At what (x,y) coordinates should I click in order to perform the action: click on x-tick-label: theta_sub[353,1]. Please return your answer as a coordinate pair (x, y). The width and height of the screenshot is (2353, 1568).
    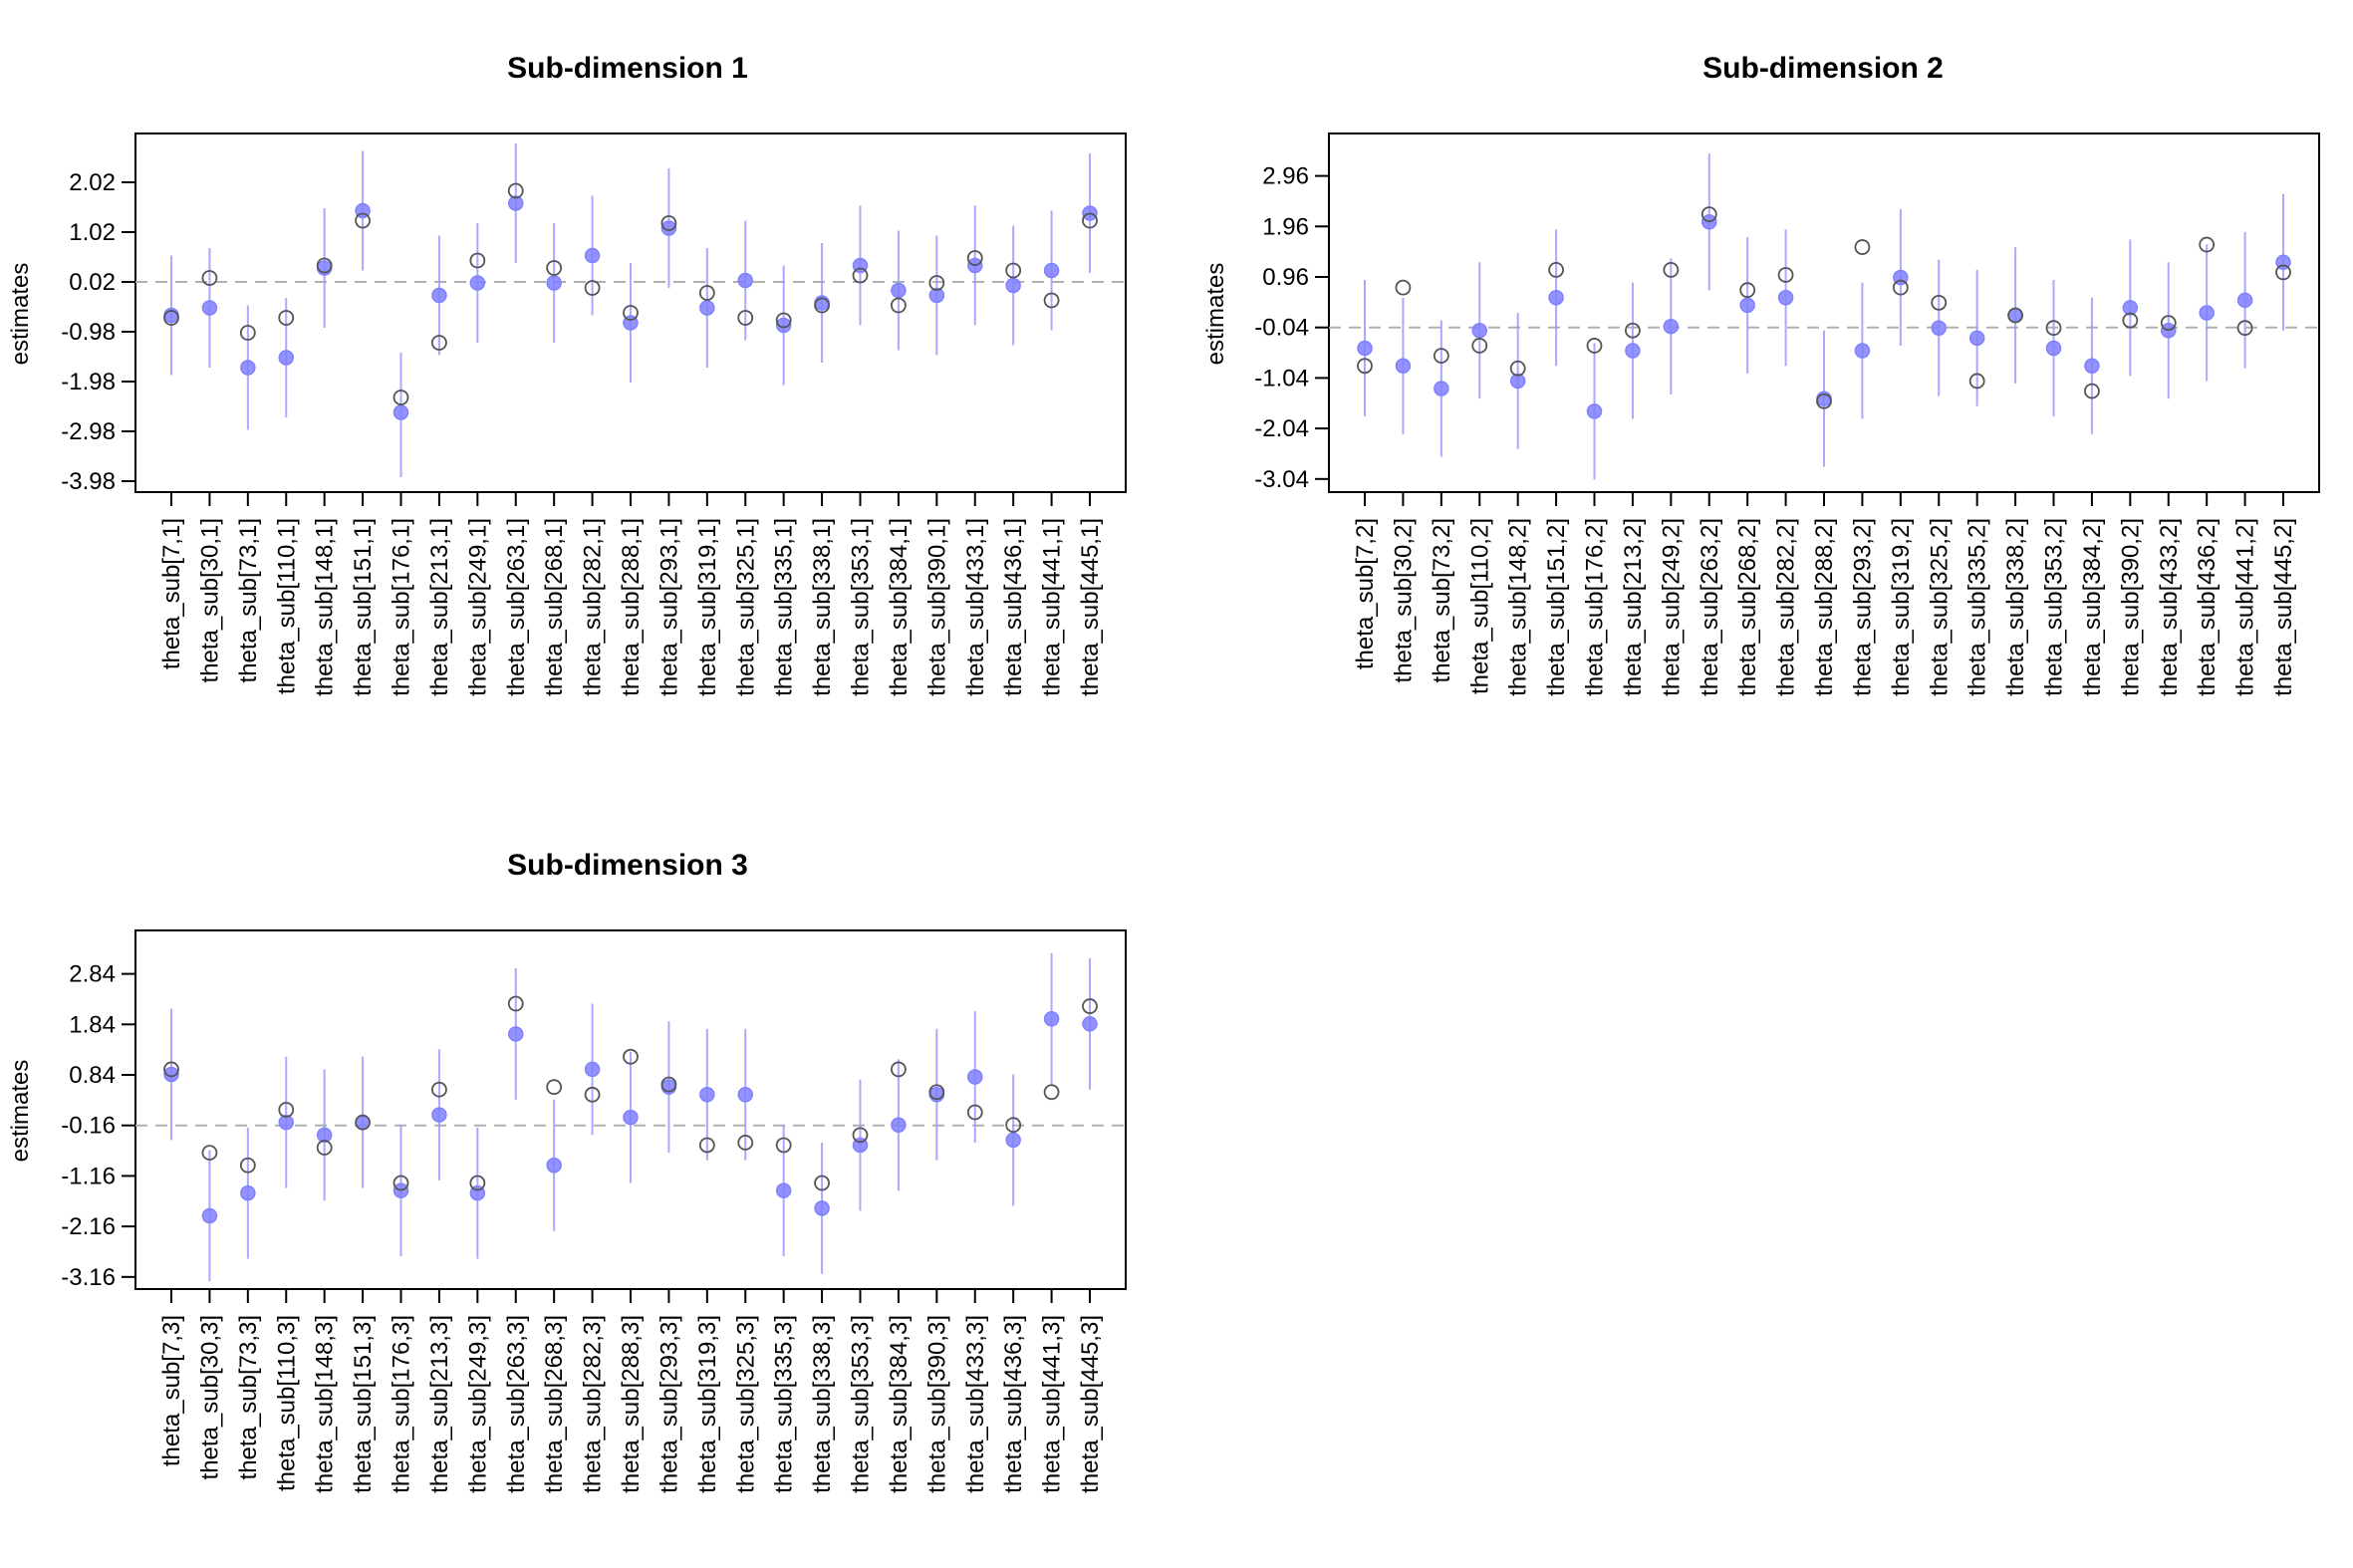
    Looking at the image, I should click on (861, 607).